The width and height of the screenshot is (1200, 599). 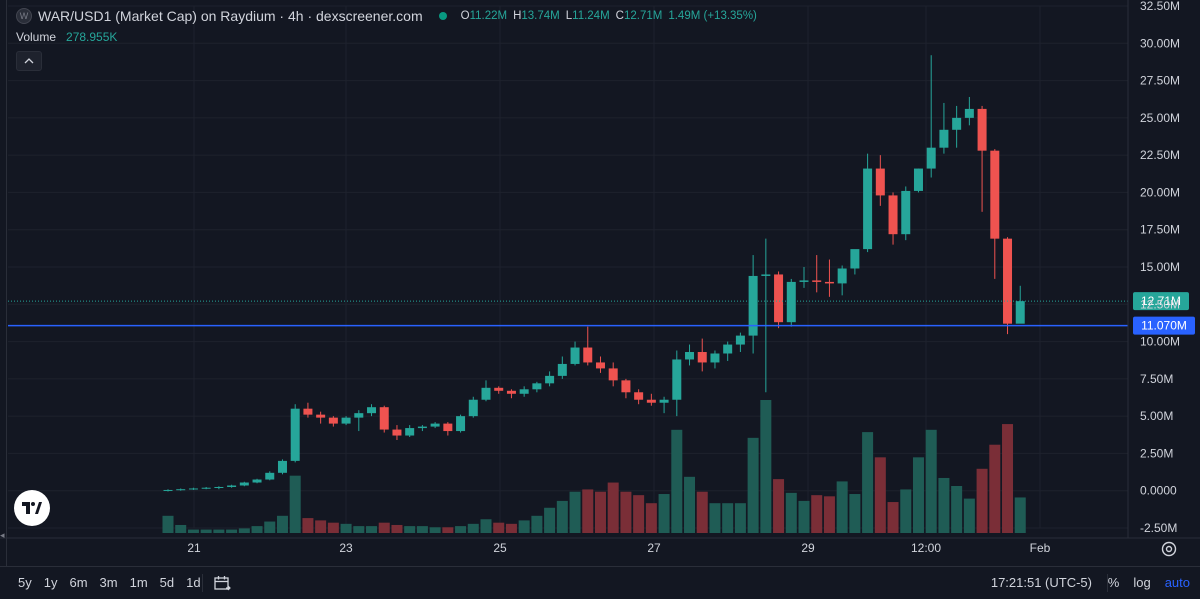 I want to click on price-axis-label: 17.50M, so click(x=1160, y=230).